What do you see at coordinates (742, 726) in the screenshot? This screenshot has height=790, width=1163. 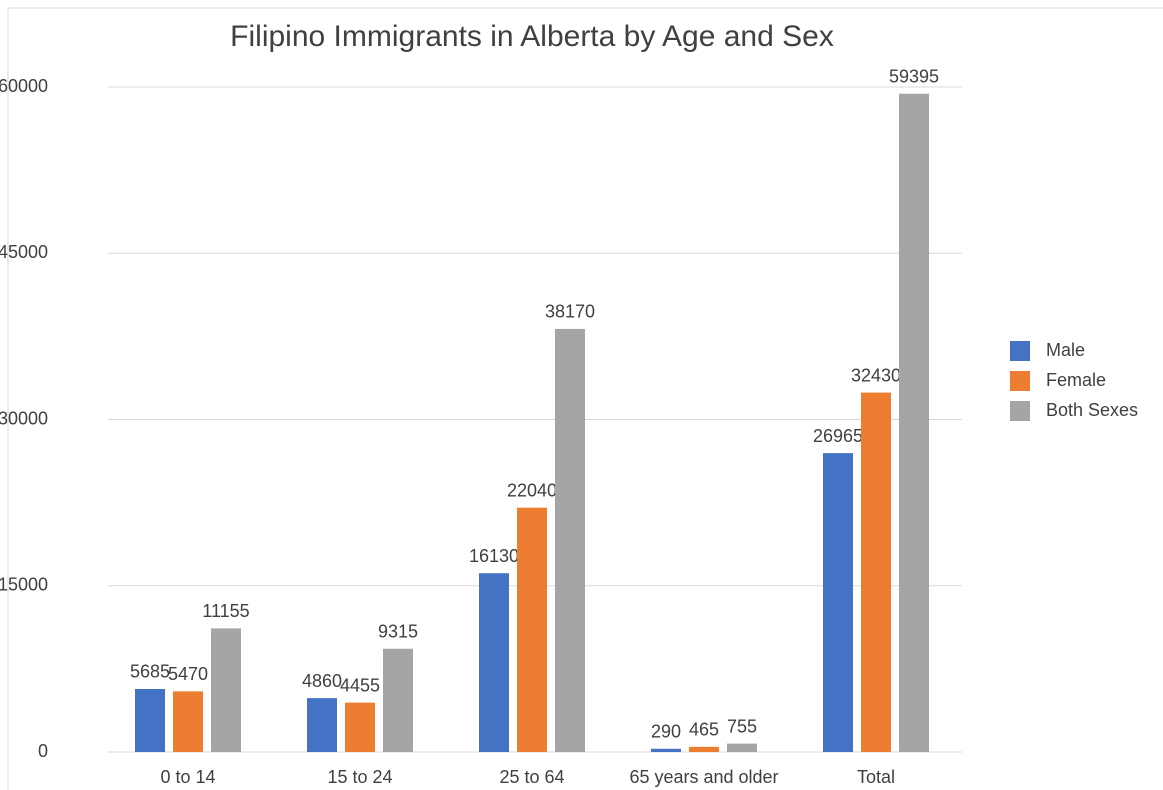 I see `data-label: 755` at bounding box center [742, 726].